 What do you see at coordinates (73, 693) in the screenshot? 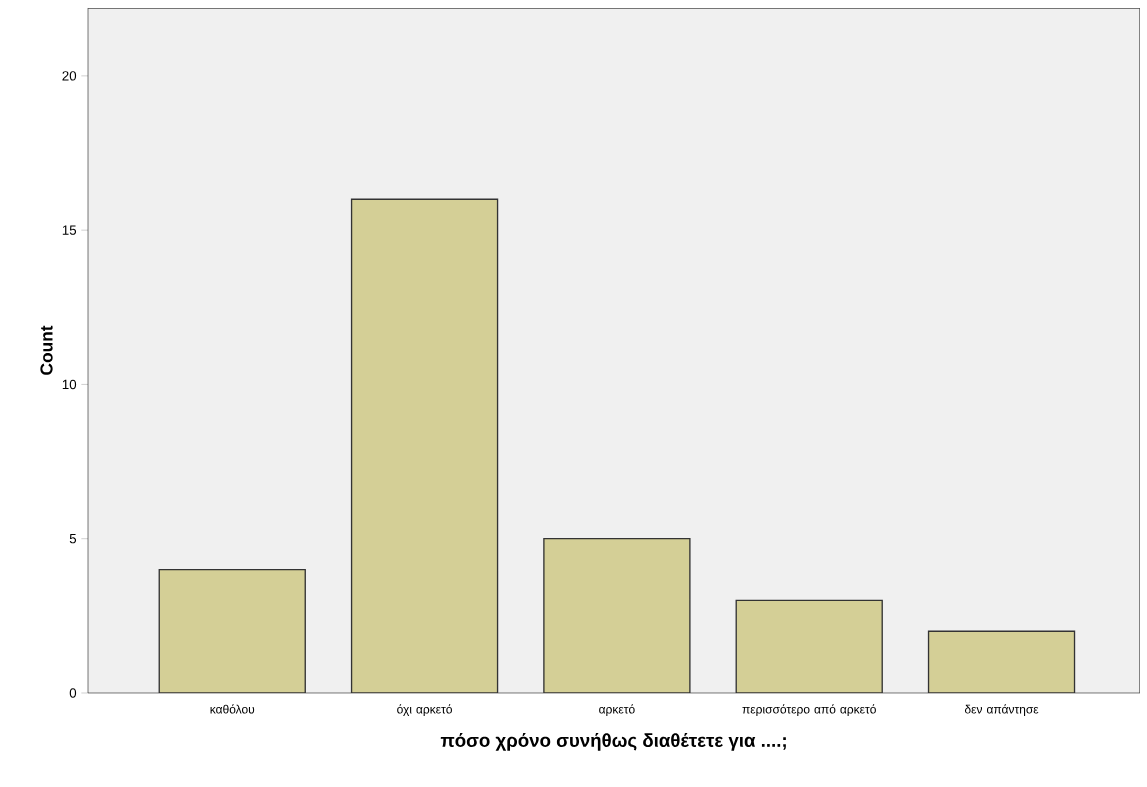
I see `y-tick-label: 0` at bounding box center [73, 693].